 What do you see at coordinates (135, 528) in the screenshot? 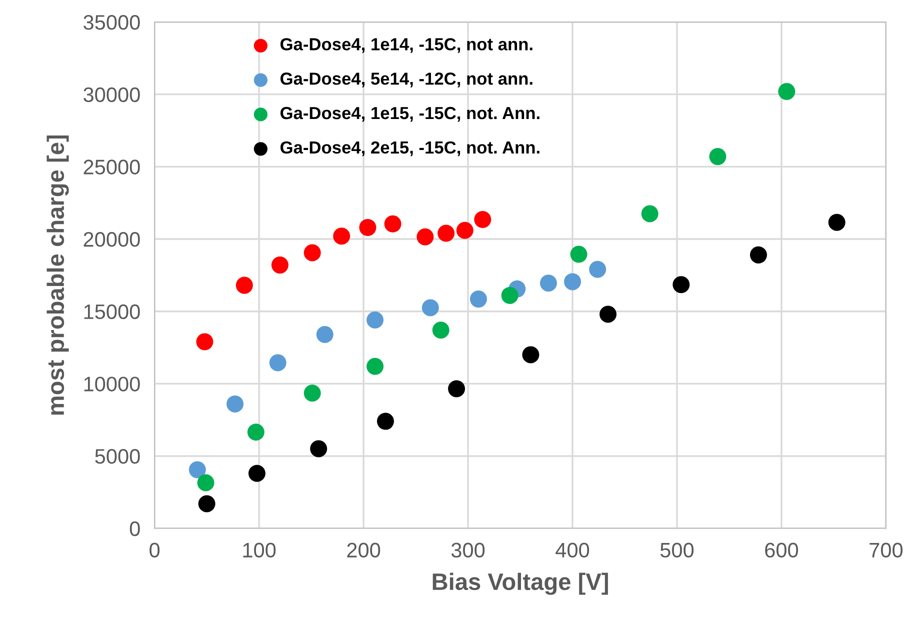
I see `y-tick-label: 0` at bounding box center [135, 528].